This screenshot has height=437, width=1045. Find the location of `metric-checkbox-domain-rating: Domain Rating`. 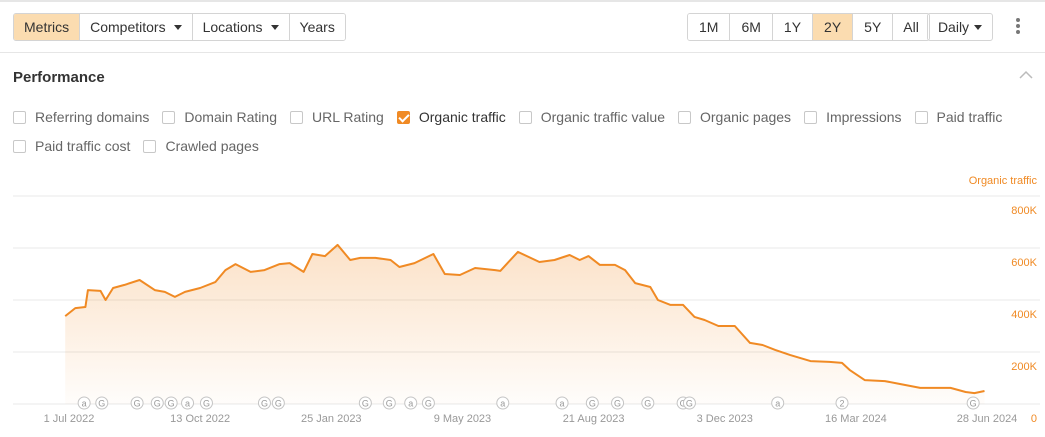

metric-checkbox-domain-rating: Domain Rating is located at coordinates (219, 117).